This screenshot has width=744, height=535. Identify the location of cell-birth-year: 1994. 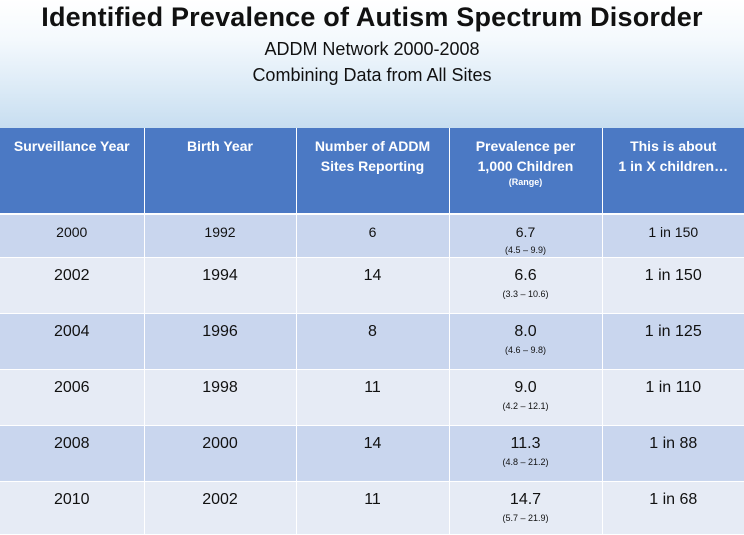
(220, 285).